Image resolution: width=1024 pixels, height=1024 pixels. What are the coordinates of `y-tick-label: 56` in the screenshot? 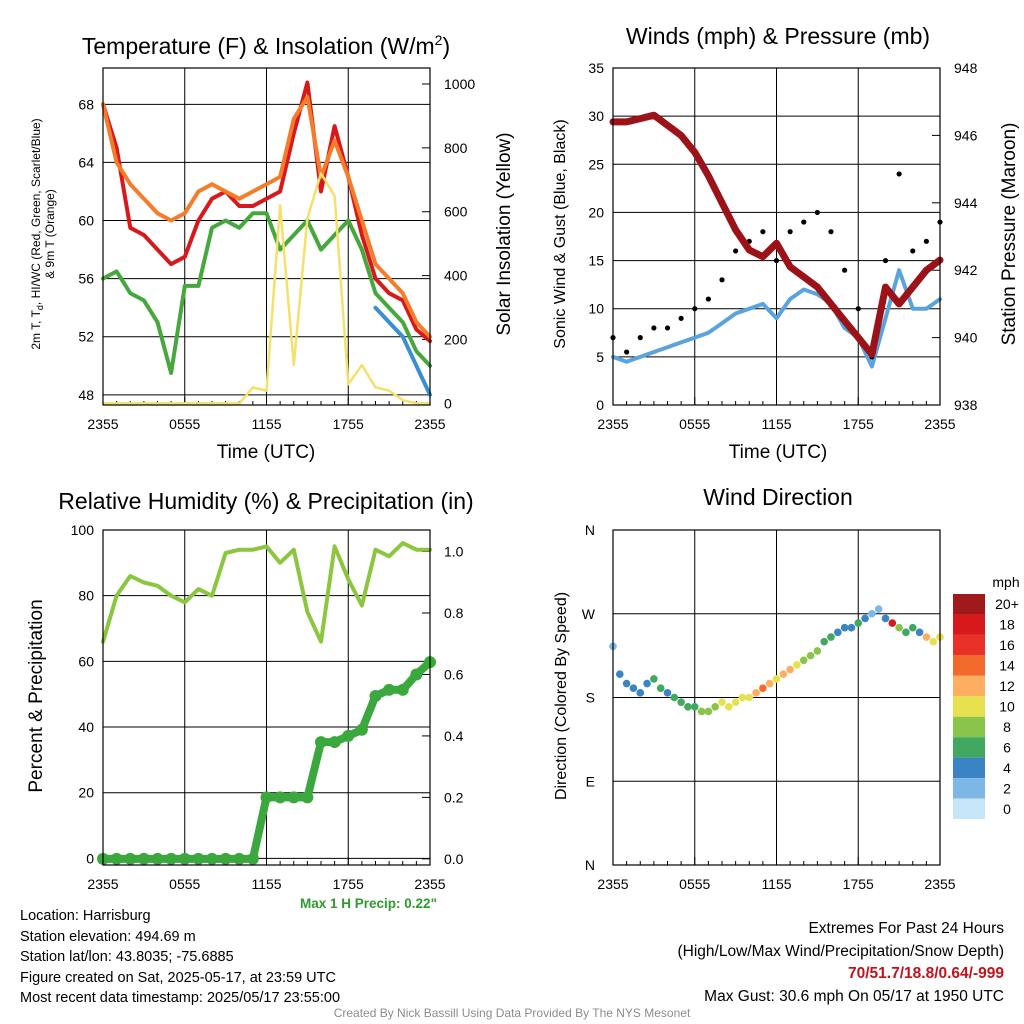 It's located at (86, 279).